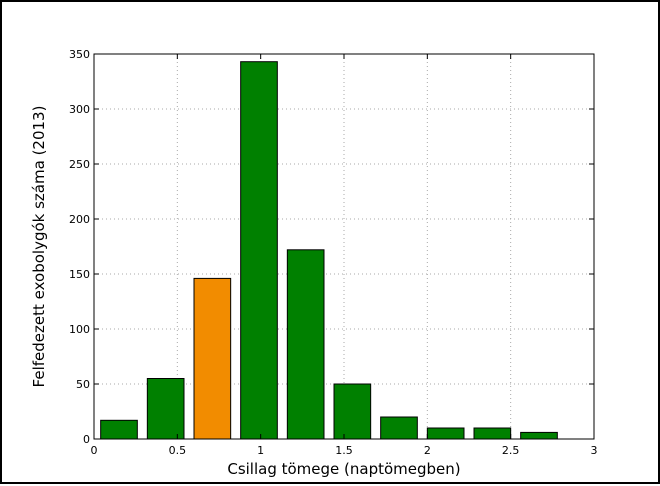 The image size is (660, 486). What do you see at coordinates (79, 54) in the screenshot?
I see `y-tick-label: 350` at bounding box center [79, 54].